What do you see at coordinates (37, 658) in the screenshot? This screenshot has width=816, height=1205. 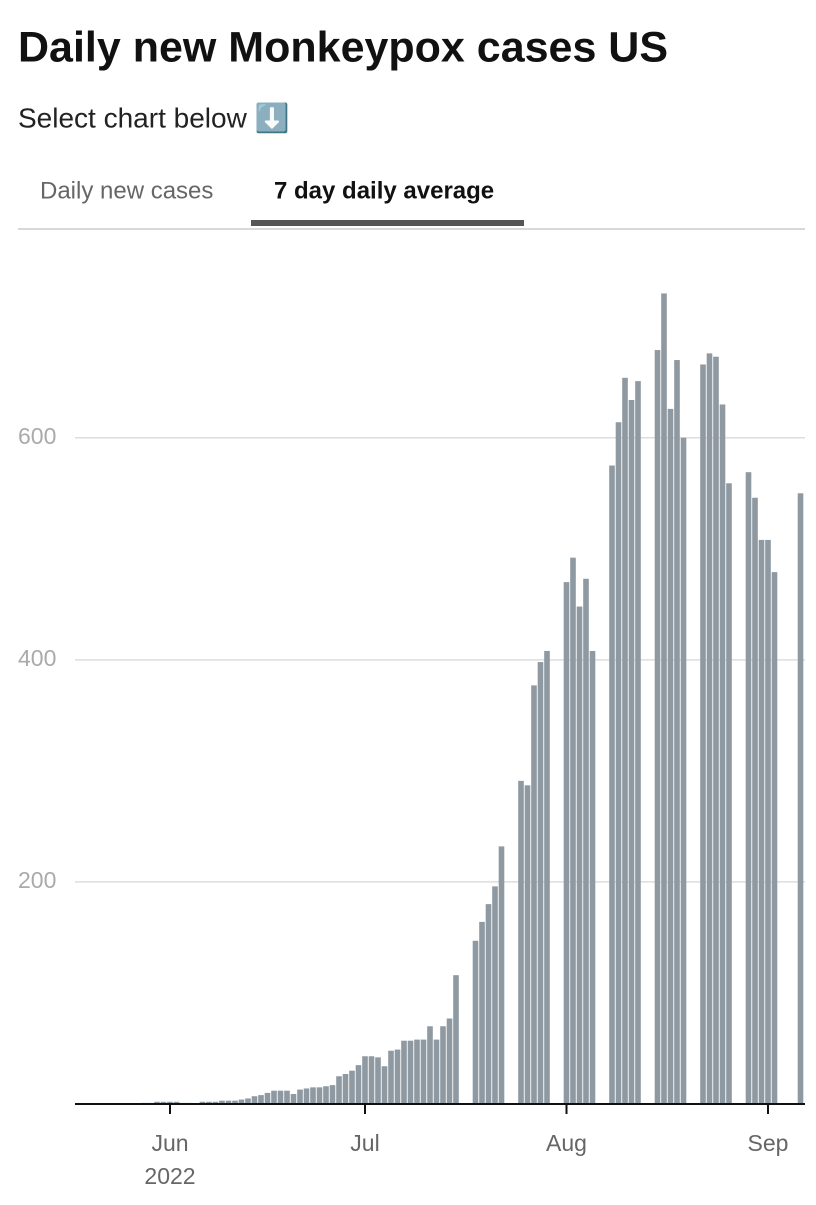 I see `y-tick-label: 400` at bounding box center [37, 658].